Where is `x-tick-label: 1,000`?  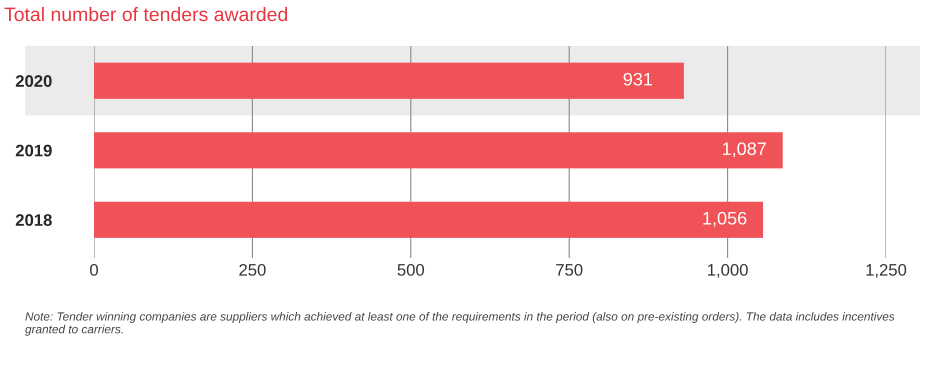 x-tick-label: 1,000 is located at coordinates (728, 271).